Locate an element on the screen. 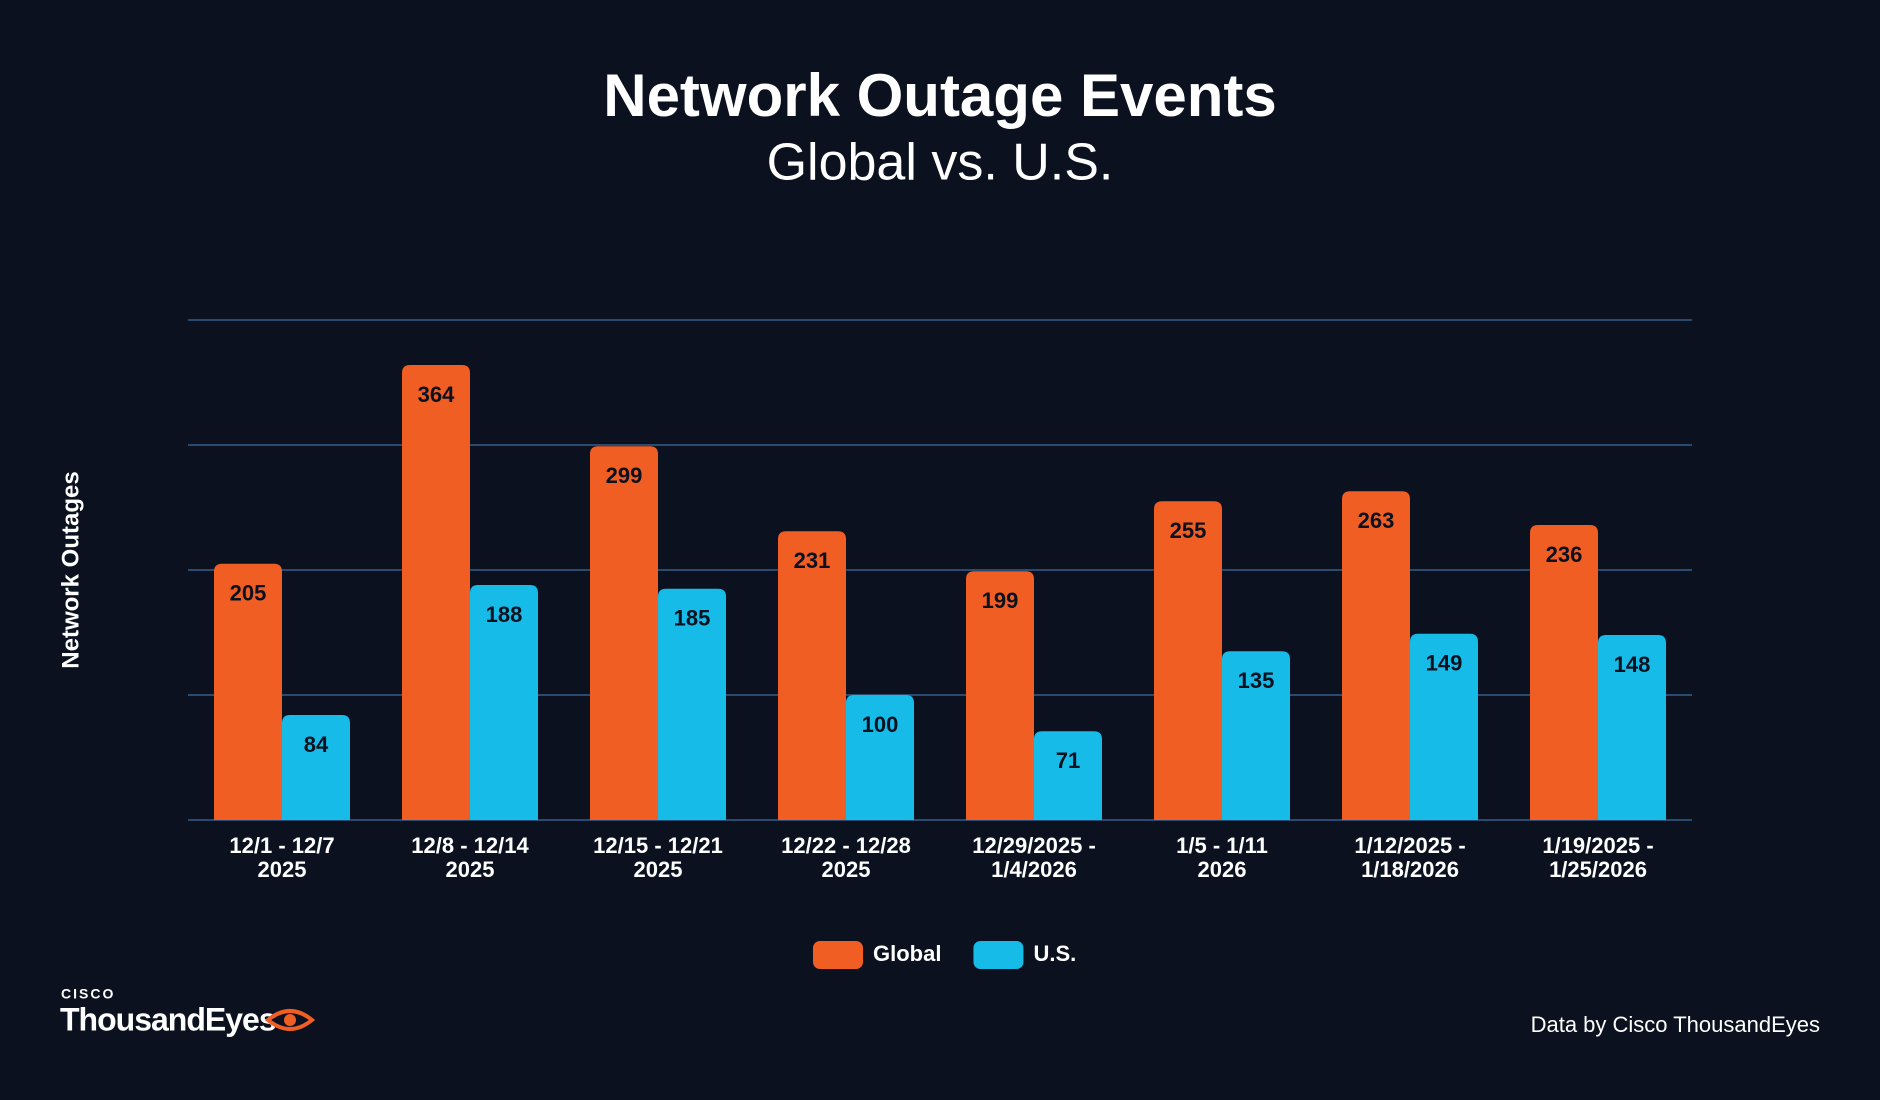  eye-icon is located at coordinates (290, 1020).